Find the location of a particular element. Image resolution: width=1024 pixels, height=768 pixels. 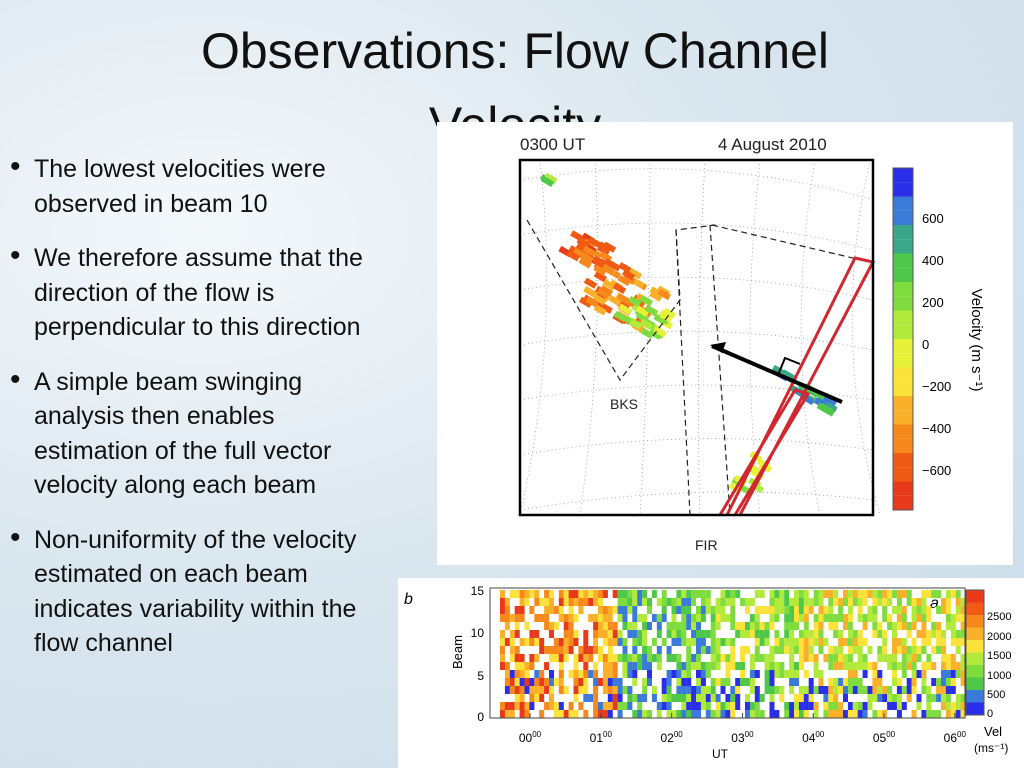

tick-hour: 06 is located at coordinates (951, 738).